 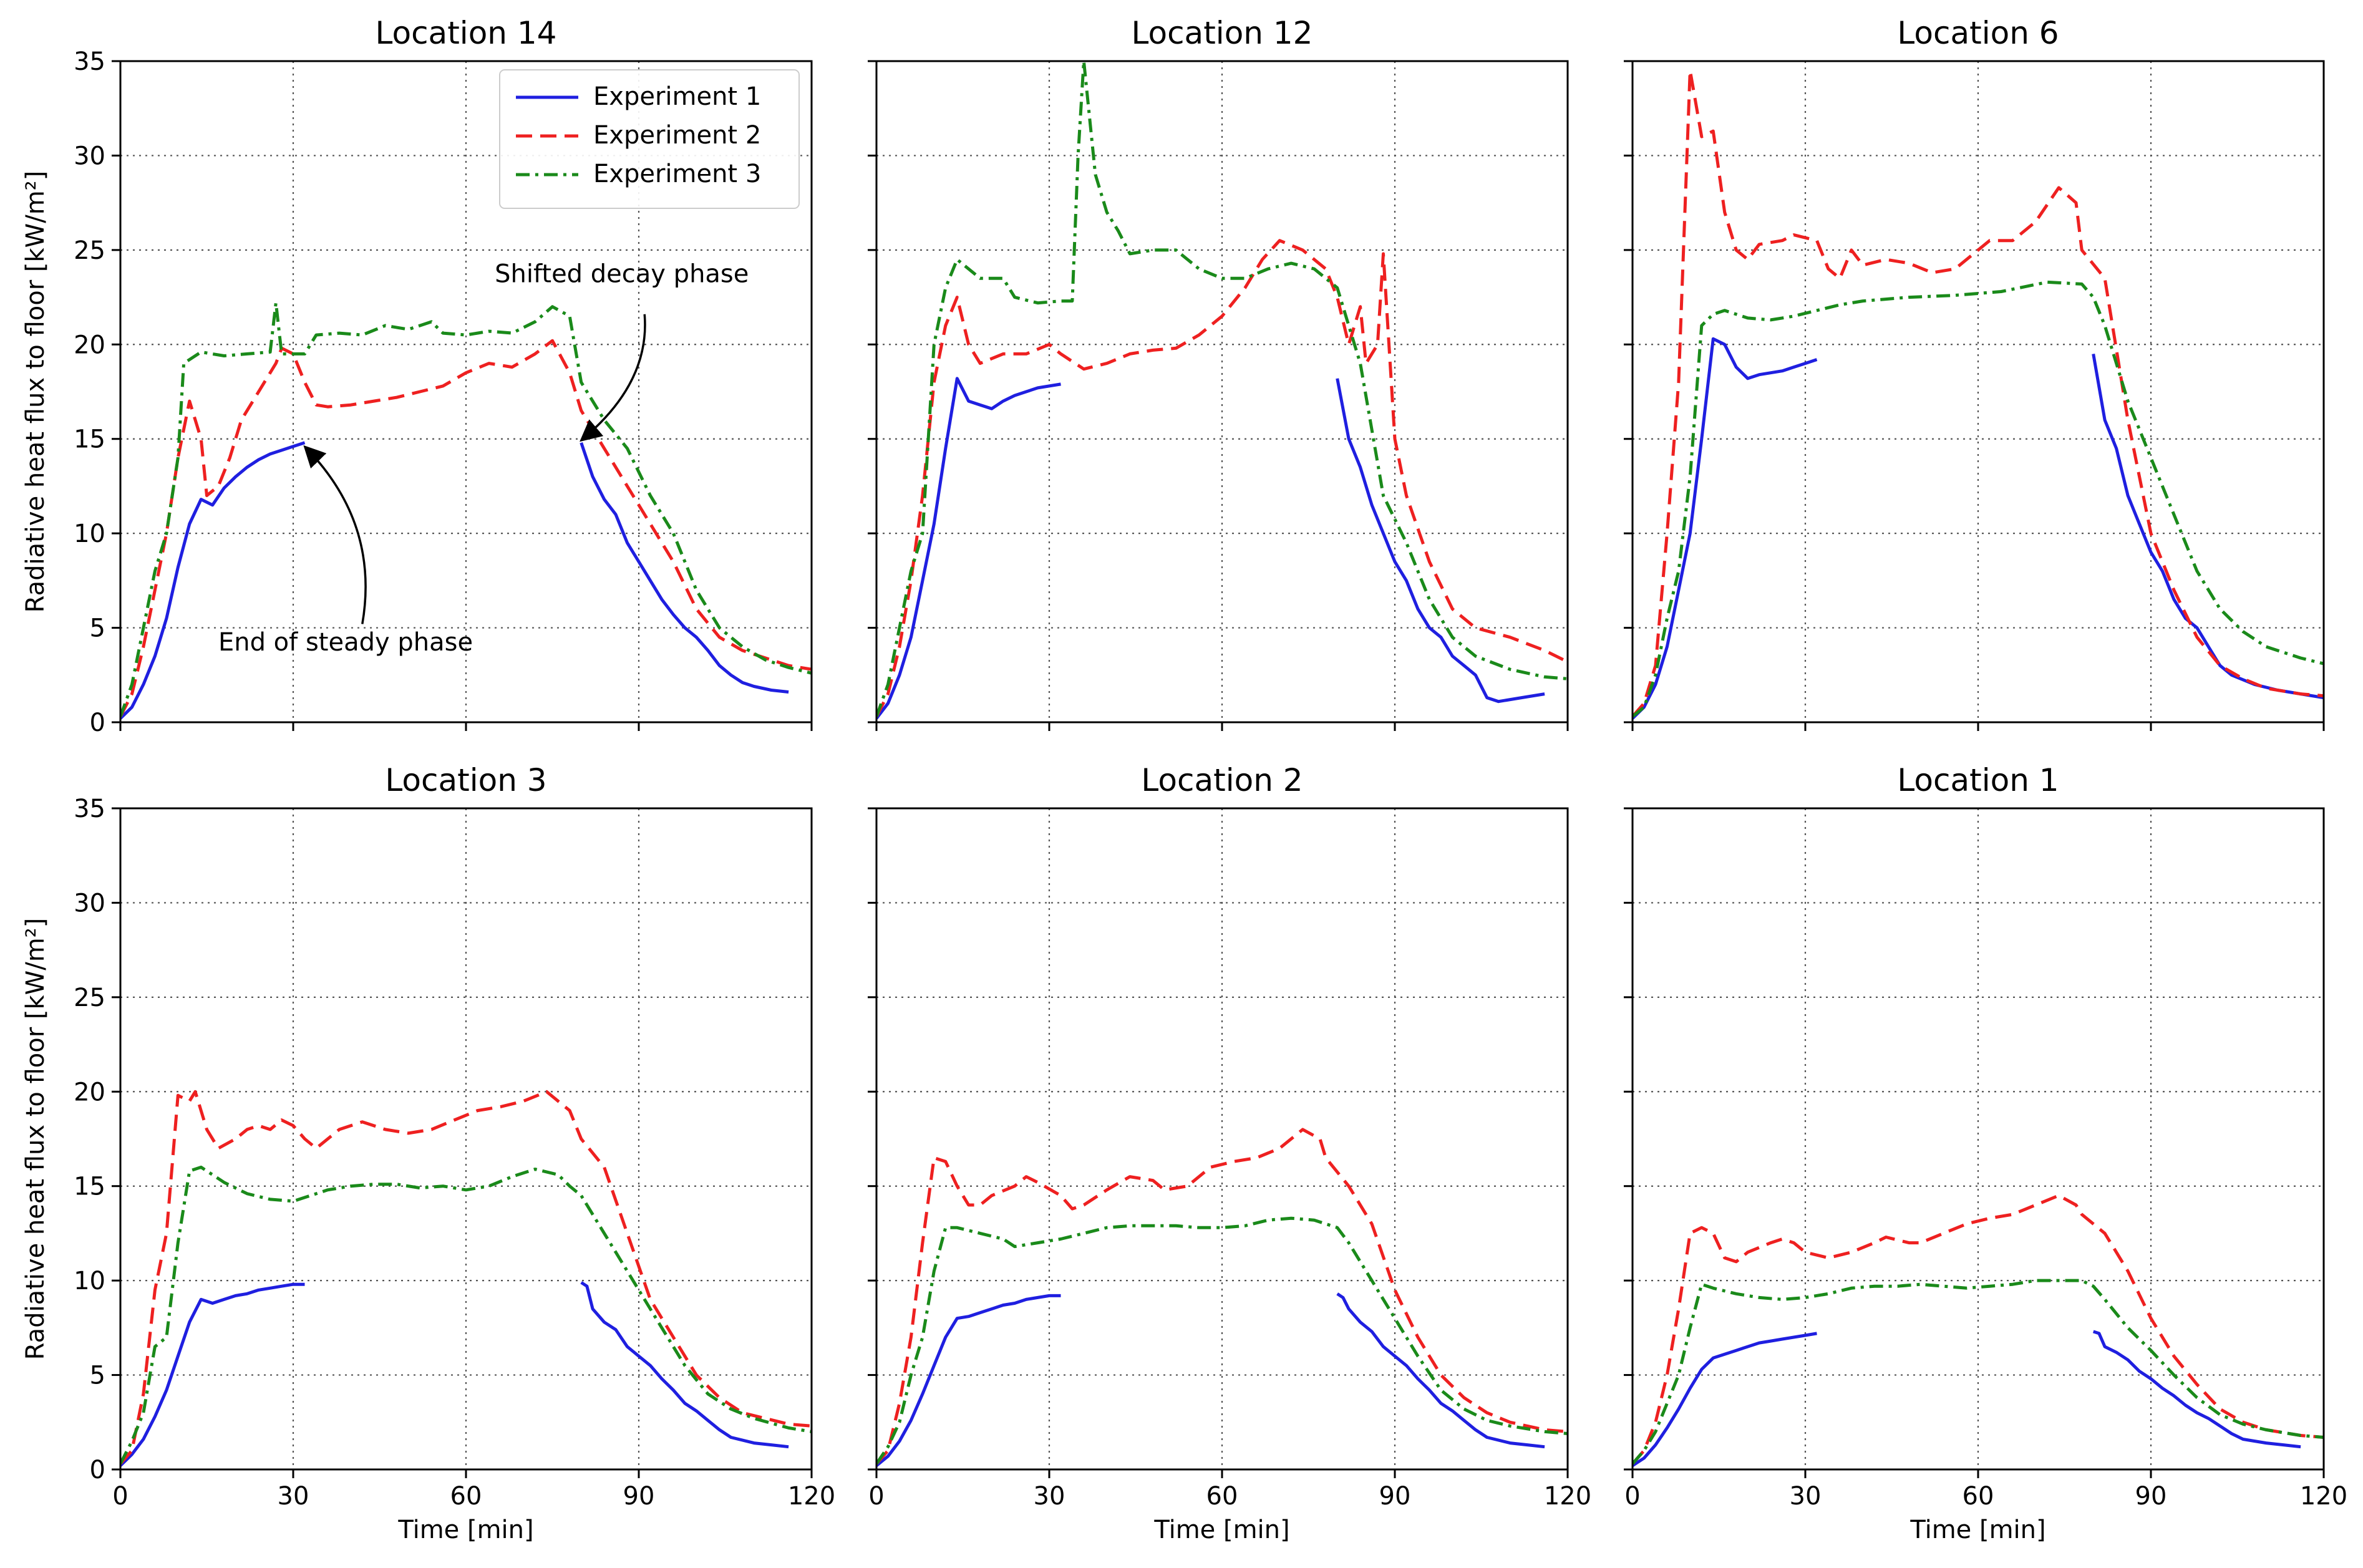 What do you see at coordinates (677, 135) in the screenshot?
I see `legend-label-experiment-2: Experiment 2` at bounding box center [677, 135].